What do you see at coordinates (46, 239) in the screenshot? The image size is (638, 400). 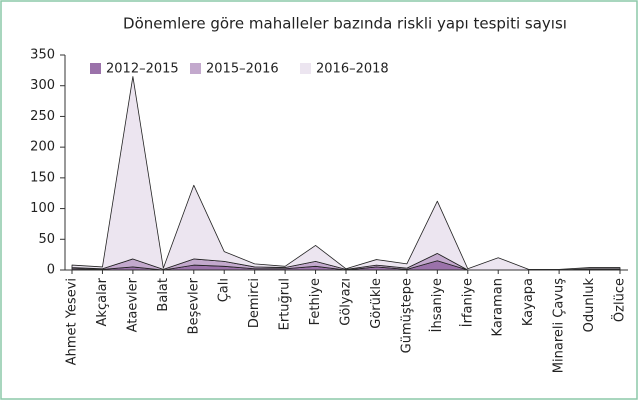 I see `y-tick-label: 50` at bounding box center [46, 239].